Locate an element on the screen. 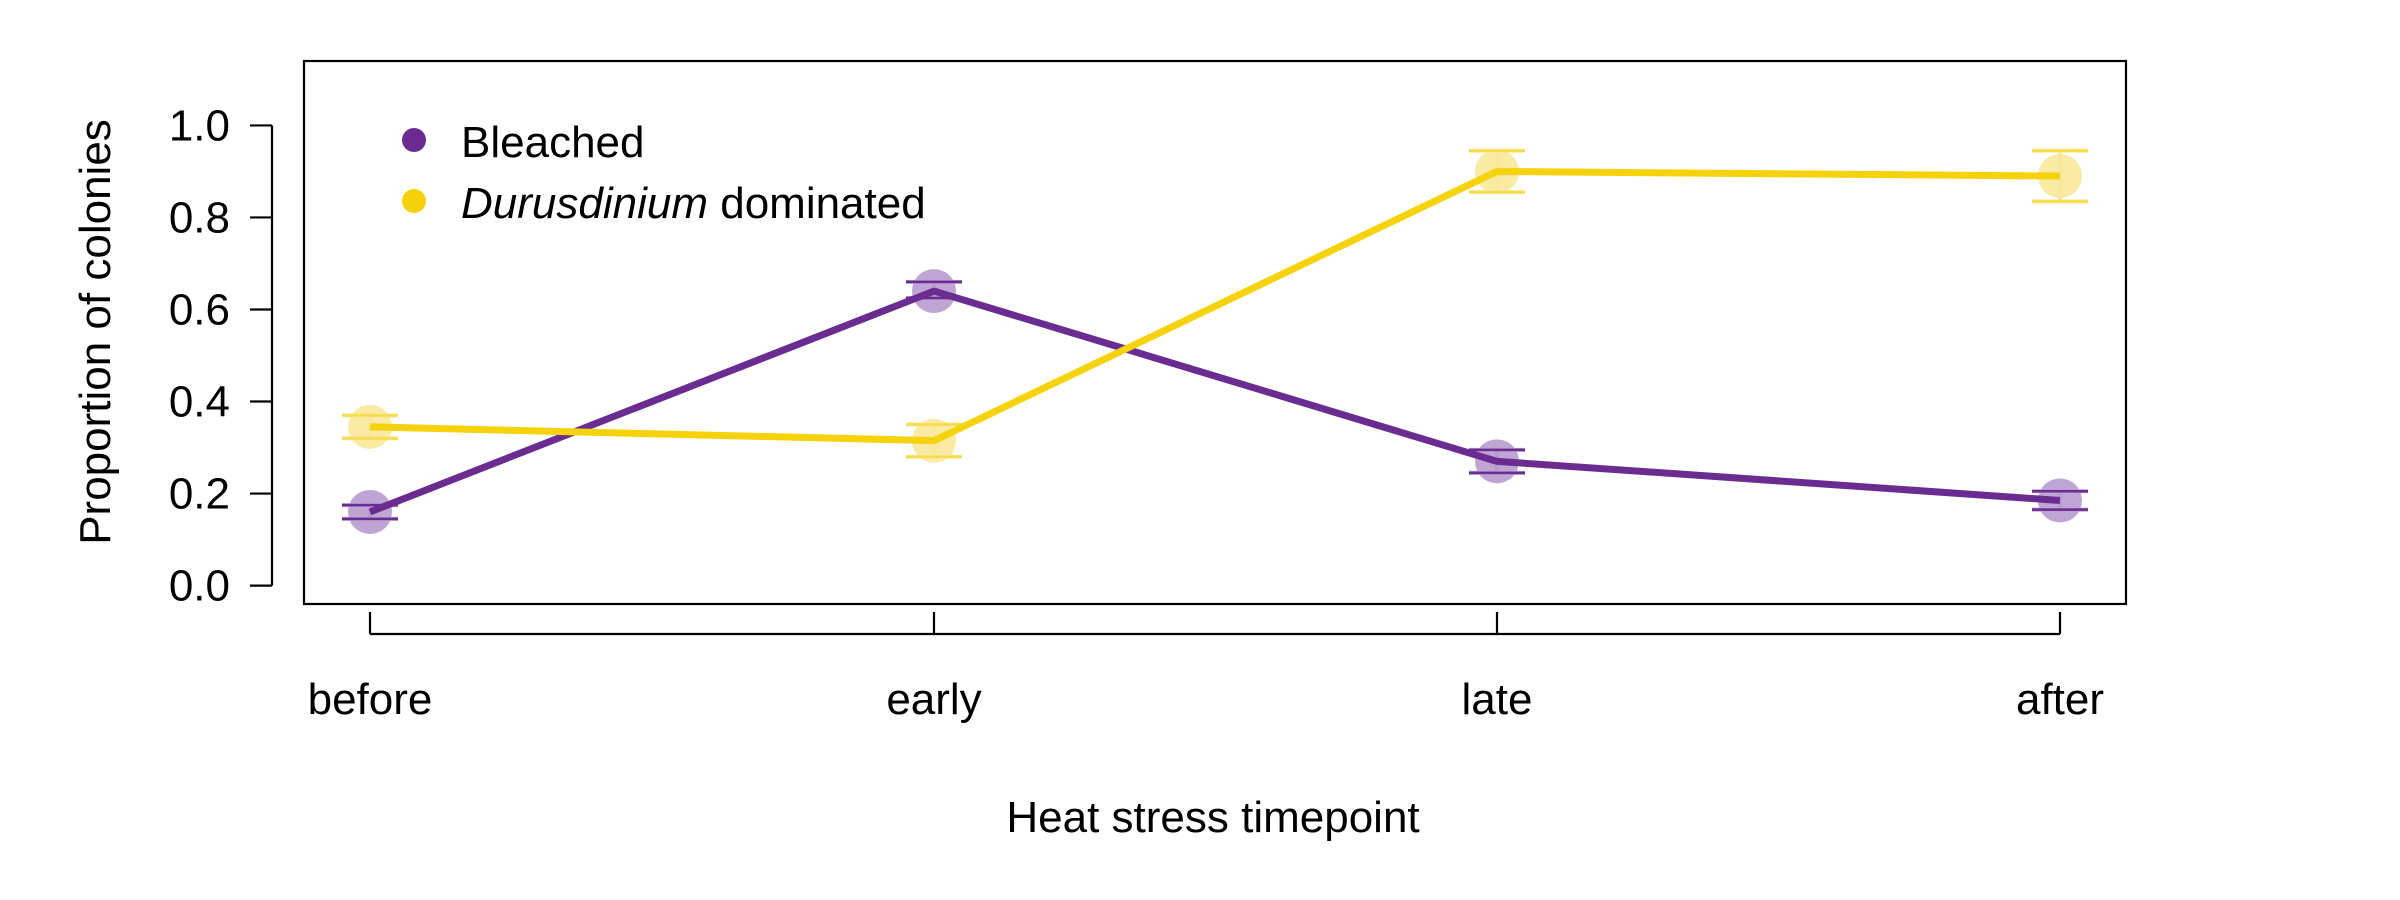  y-tick-label: 0.6 is located at coordinates (199, 309).